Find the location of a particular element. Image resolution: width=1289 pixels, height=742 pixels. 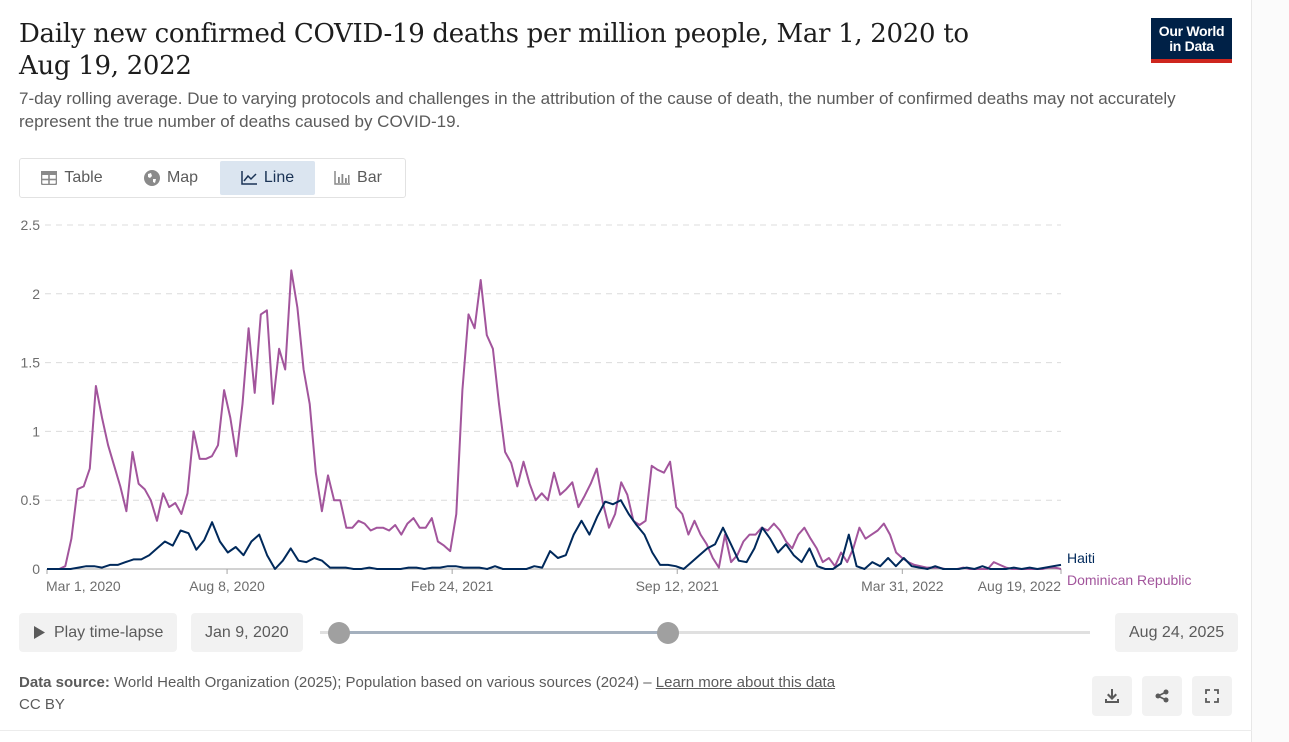

download-button is located at coordinates (1112, 696).